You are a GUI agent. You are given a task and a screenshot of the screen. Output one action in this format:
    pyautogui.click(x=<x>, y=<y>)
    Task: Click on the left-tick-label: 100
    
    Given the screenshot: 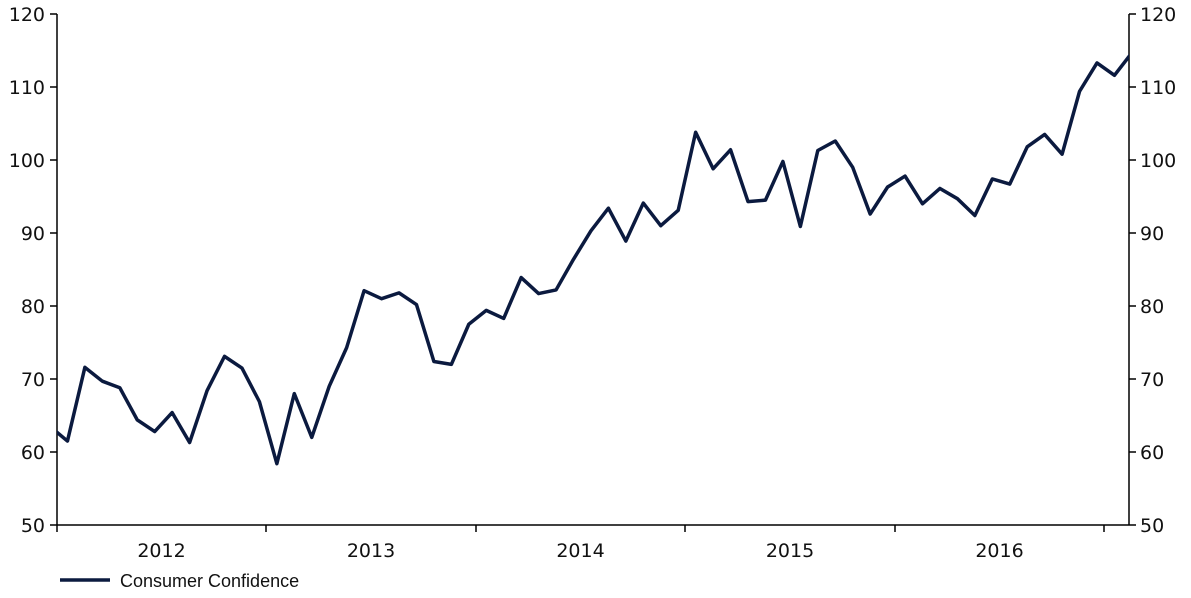 What is the action you would take?
    pyautogui.click(x=27, y=161)
    